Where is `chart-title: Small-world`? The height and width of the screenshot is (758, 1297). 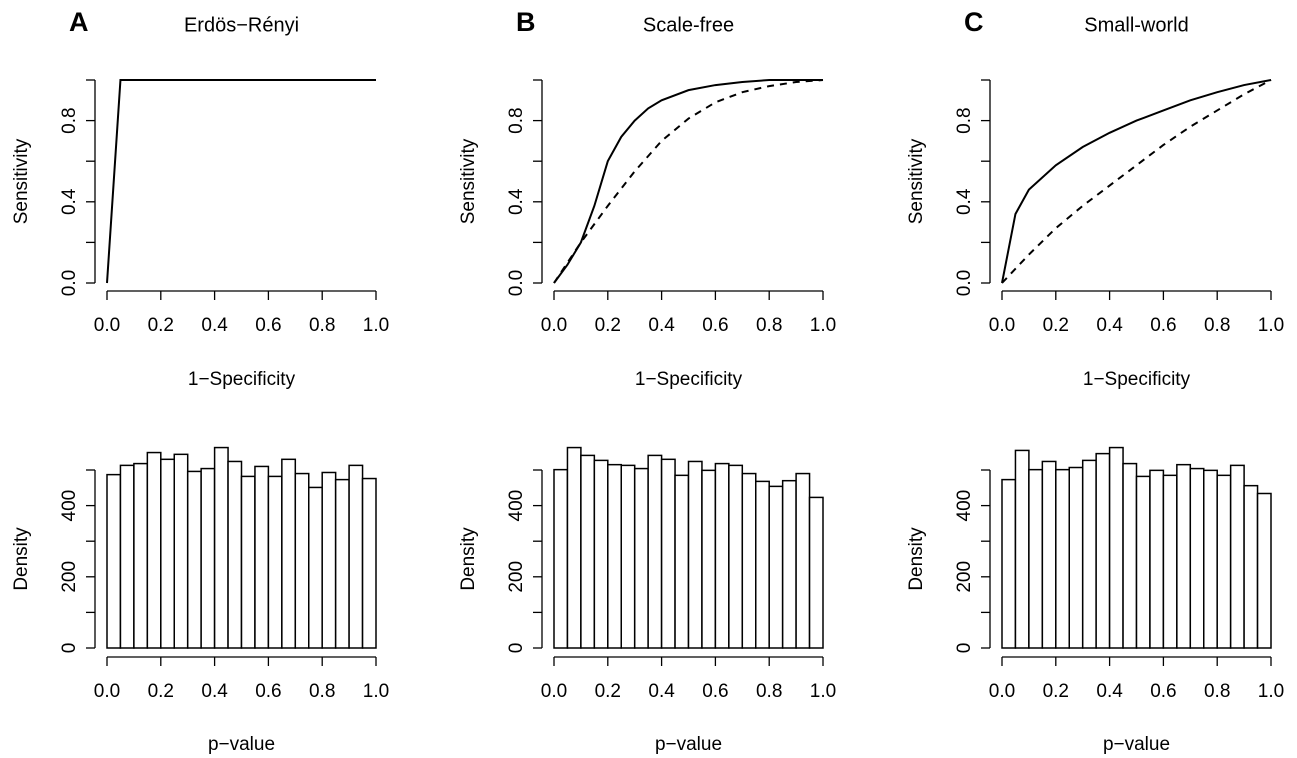
chart-title: Small-world is located at coordinates (1136, 25).